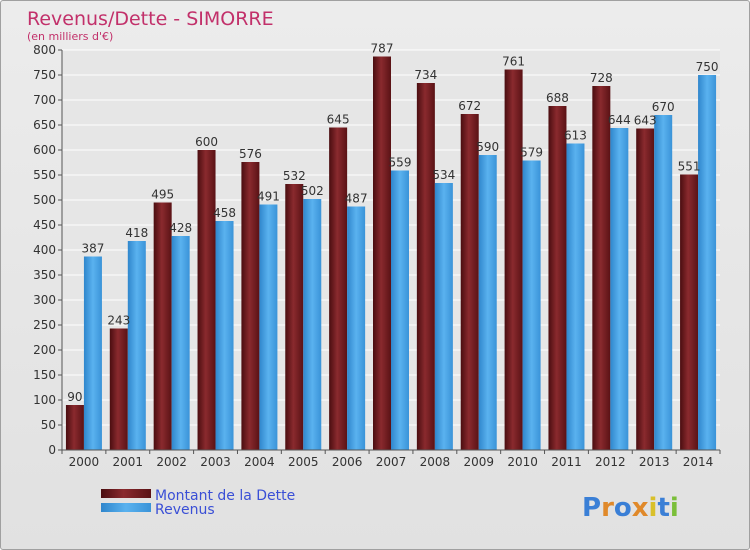 This screenshot has width=750, height=550. Describe the element at coordinates (425, 75) in the screenshot. I see `data-label-debt: 734` at that location.